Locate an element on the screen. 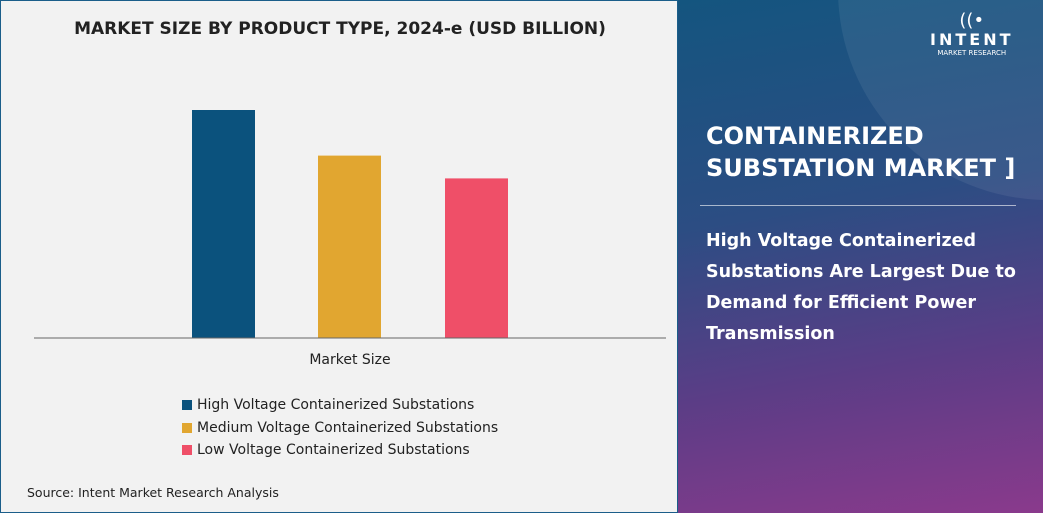 The width and height of the screenshot is (1043, 513). legend-item: Medium Voltage Containerized Substations is located at coordinates (340, 428).